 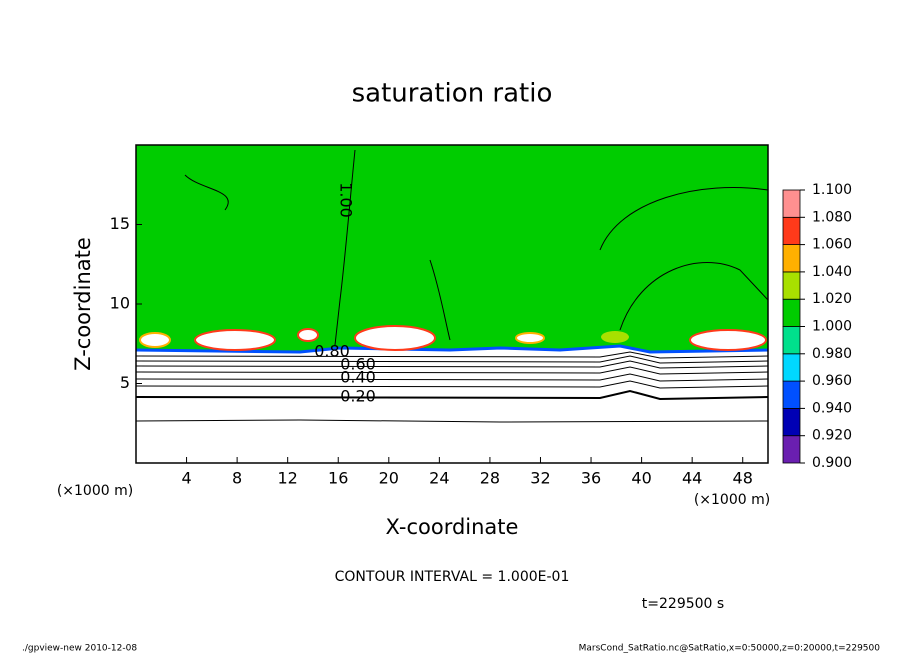 I want to click on x-axis-label: X-coordinate, so click(x=452, y=527).